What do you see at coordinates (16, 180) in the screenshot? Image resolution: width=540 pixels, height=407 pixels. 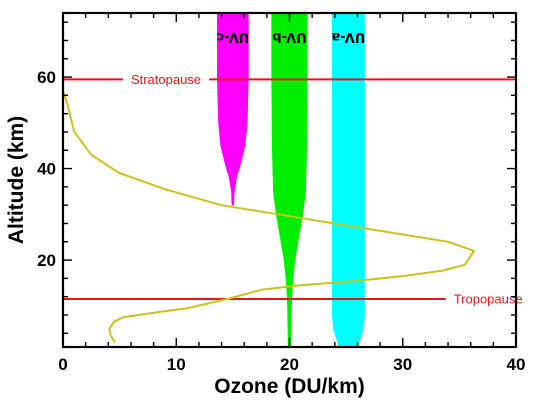 I see `y-axis-title: Altitude (km)` at bounding box center [16, 180].